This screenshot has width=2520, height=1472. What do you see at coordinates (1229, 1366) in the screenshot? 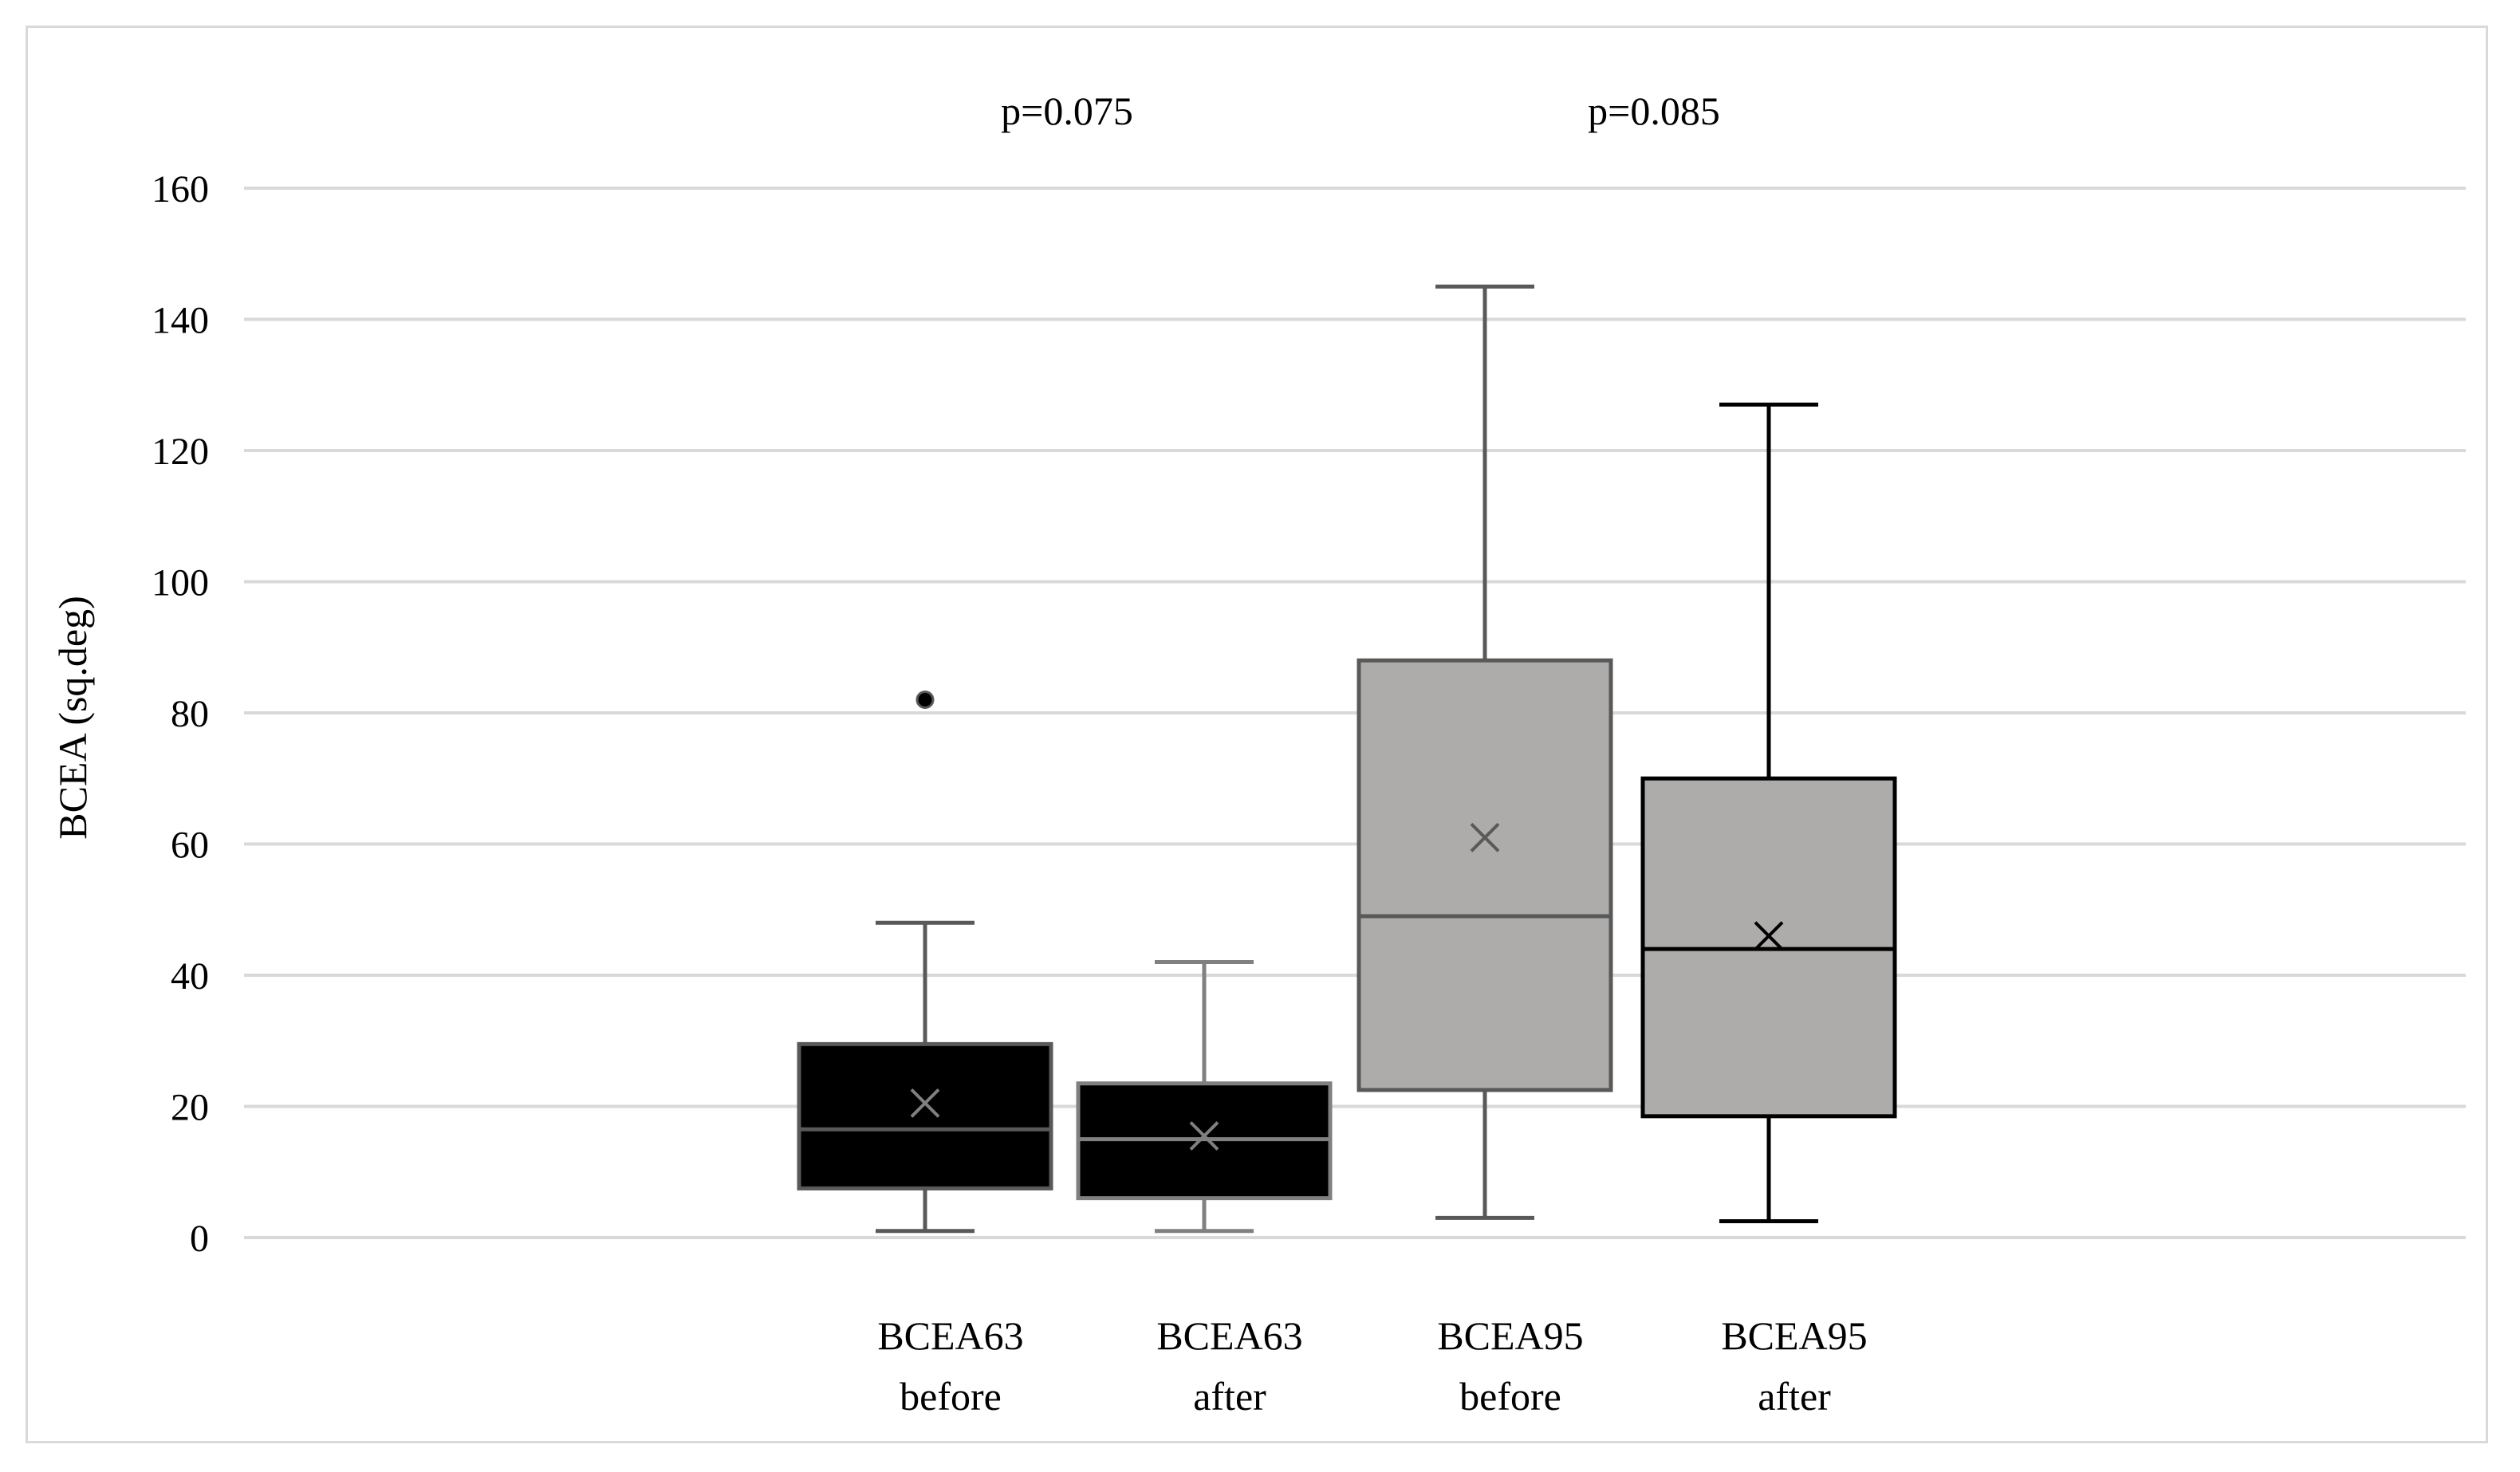
I see `category-label-2: BCEA63 after` at bounding box center [1229, 1366].